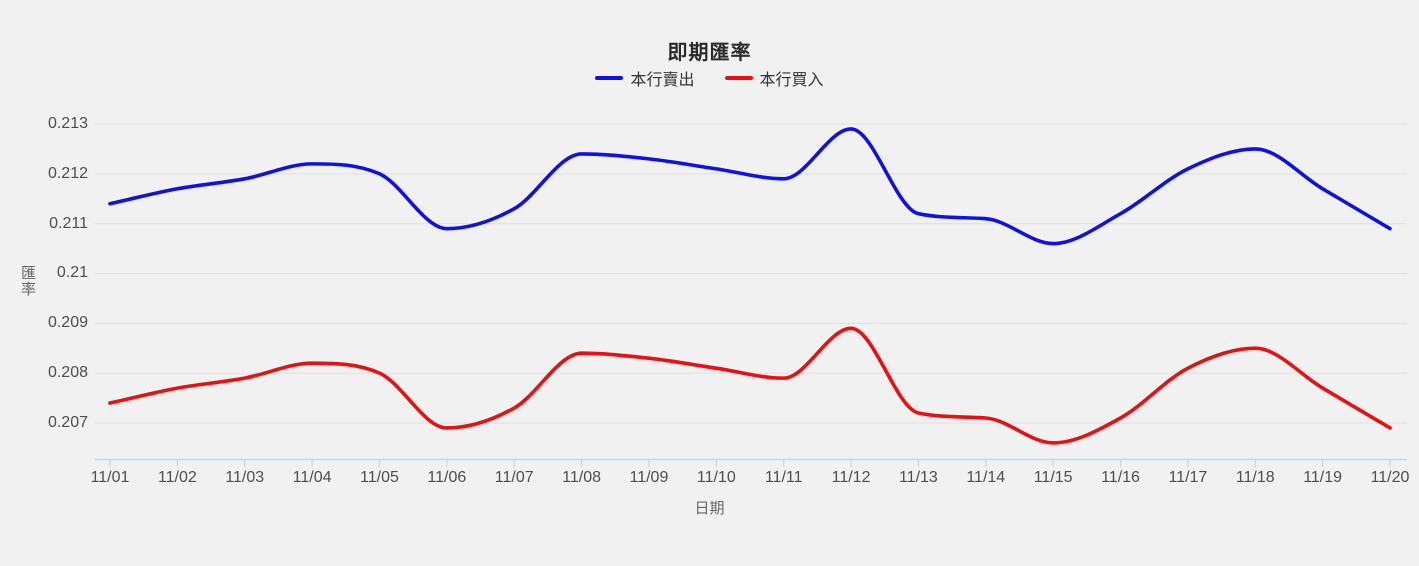 Image resolution: width=1419 pixels, height=566 pixels. I want to click on chart-legend: 本行賣出 本行買入, so click(709, 78).